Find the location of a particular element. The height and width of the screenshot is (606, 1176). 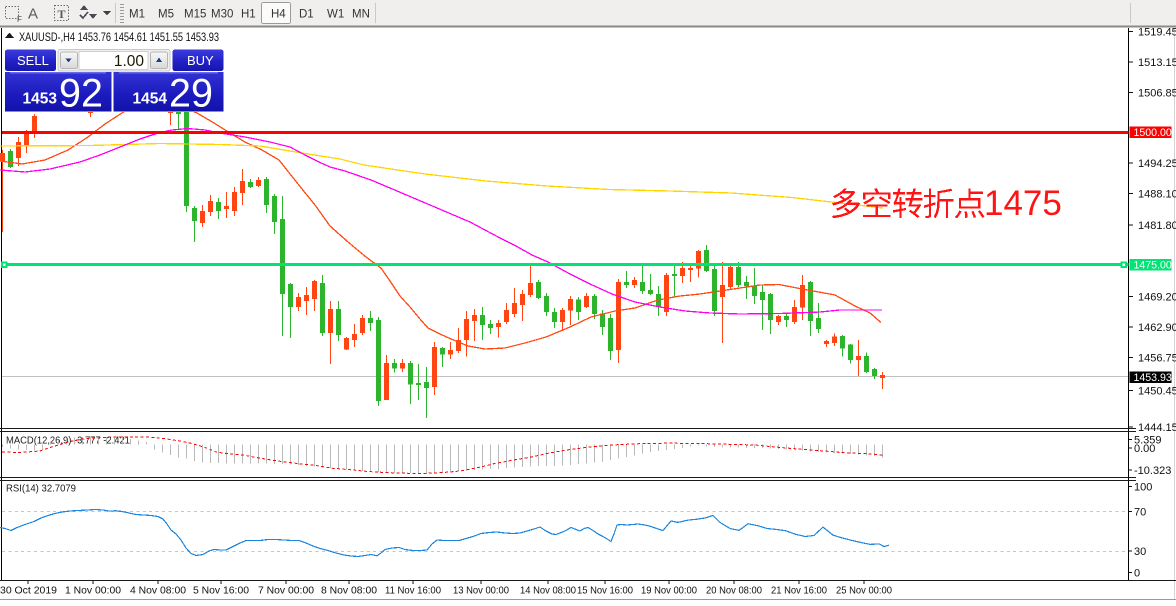

svg-text: 1513.15 is located at coordinates (1157, 63).